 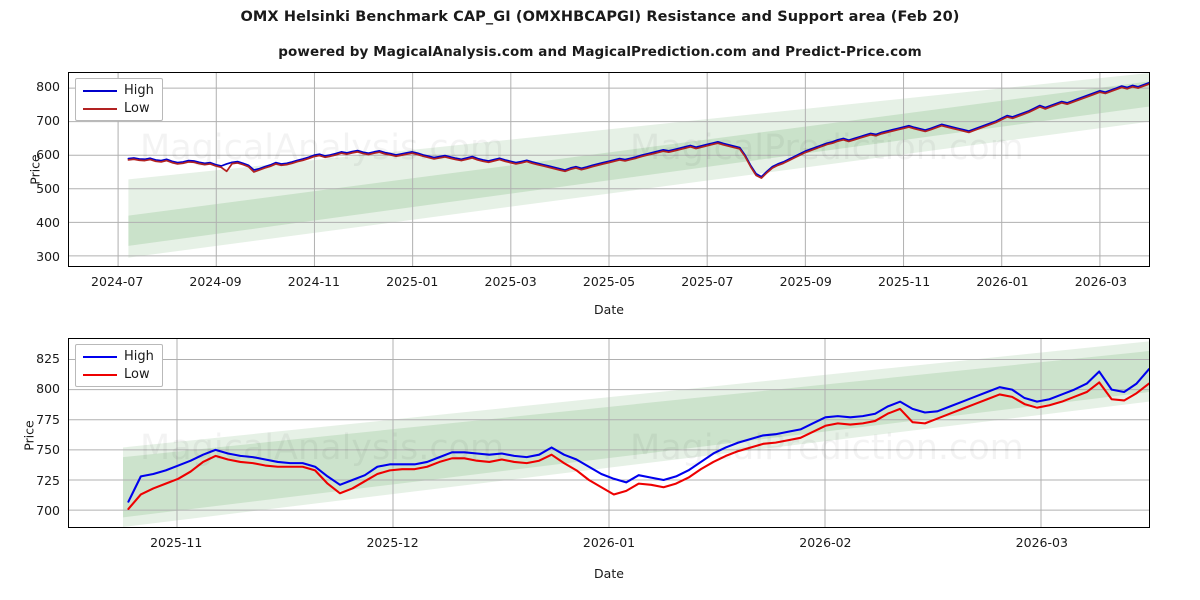 What do you see at coordinates (35, 169) in the screenshot?
I see `upper-y-axis-label: Price` at bounding box center [35, 169].